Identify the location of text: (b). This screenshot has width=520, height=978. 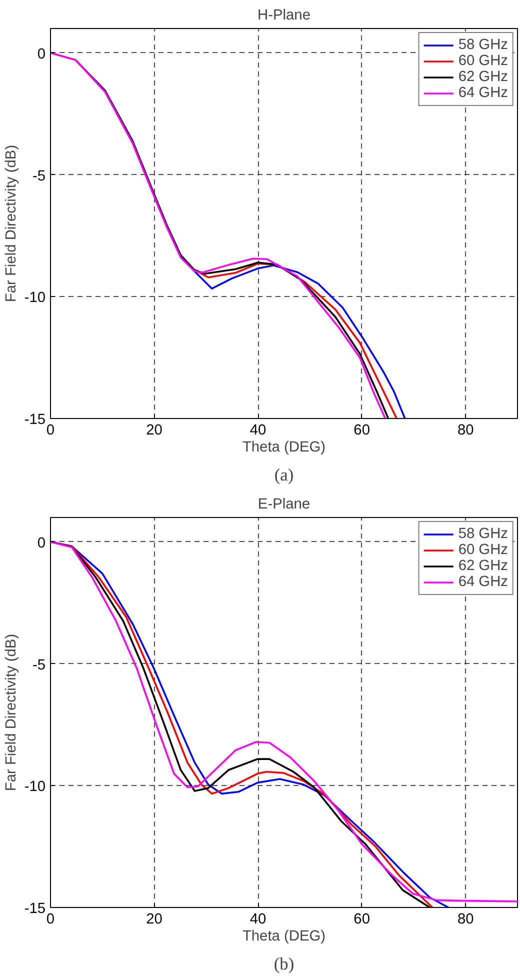
(284, 964).